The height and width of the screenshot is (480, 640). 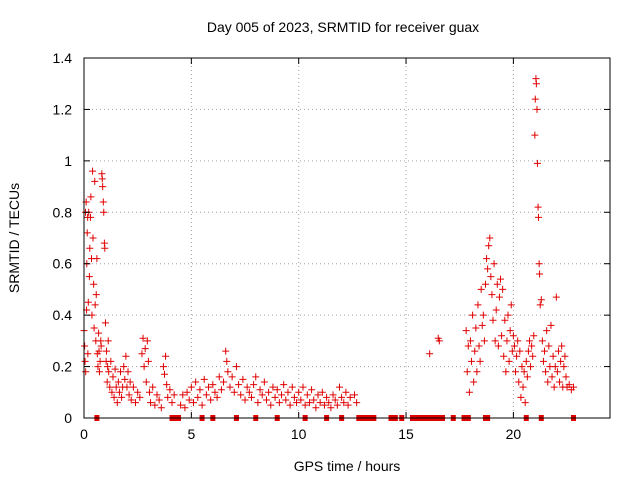 What do you see at coordinates (514, 434) in the screenshot?
I see `x-tick-label: 20` at bounding box center [514, 434].